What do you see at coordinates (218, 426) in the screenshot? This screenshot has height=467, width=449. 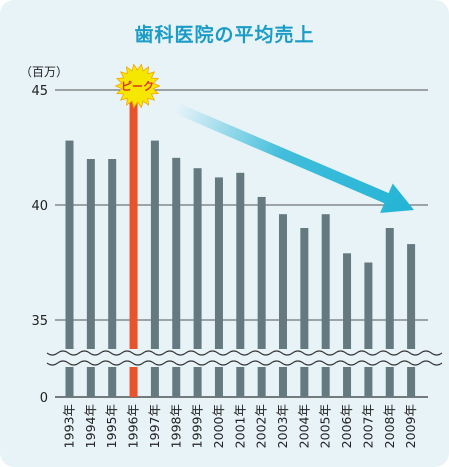 I see `x-tick-label: 2000年` at bounding box center [218, 426].